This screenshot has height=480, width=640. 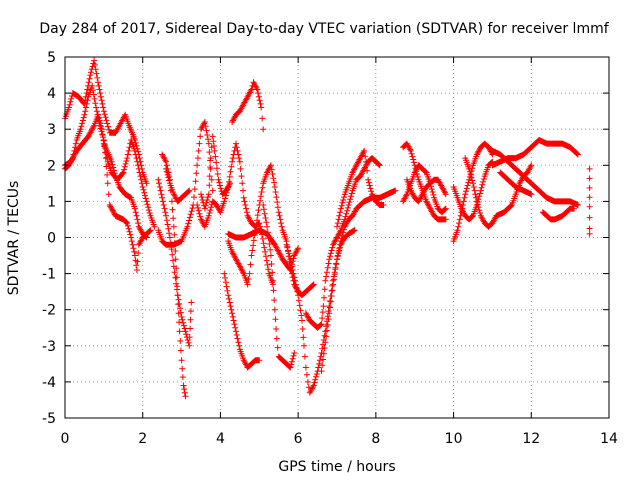 What do you see at coordinates (49, 419) in the screenshot?
I see `y-tick-label: -5` at bounding box center [49, 419].